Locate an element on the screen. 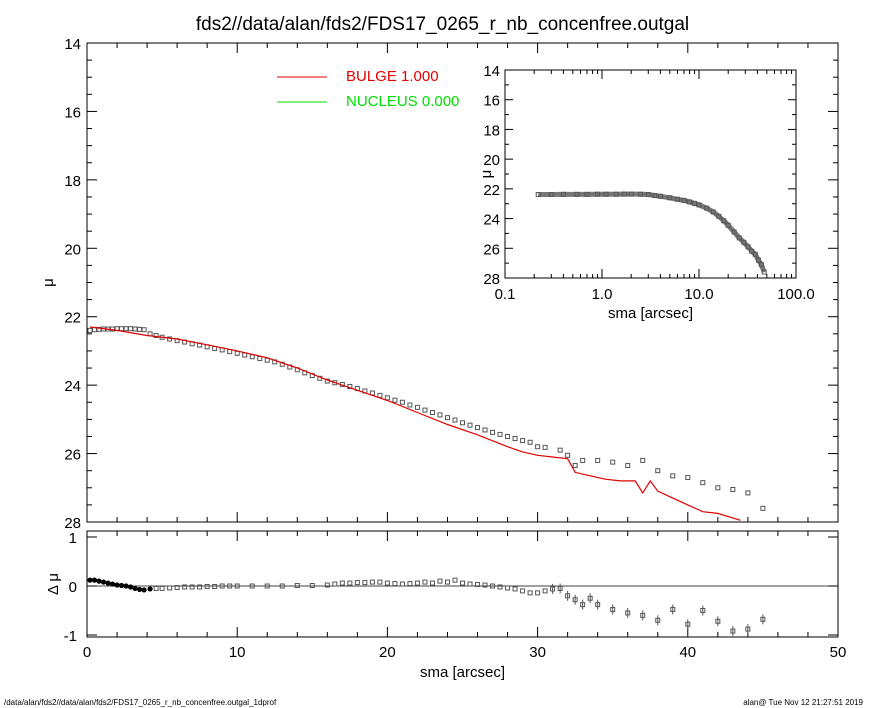  inset-ytick-label: 22 is located at coordinates (491, 190).